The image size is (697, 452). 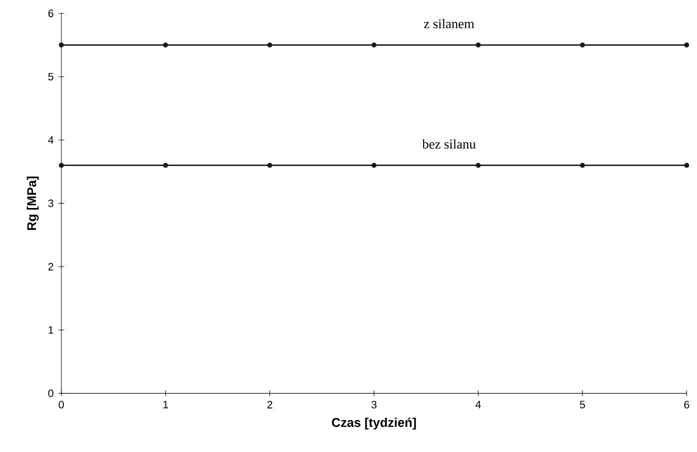 I want to click on y-tick-label: 0, so click(x=51, y=394).